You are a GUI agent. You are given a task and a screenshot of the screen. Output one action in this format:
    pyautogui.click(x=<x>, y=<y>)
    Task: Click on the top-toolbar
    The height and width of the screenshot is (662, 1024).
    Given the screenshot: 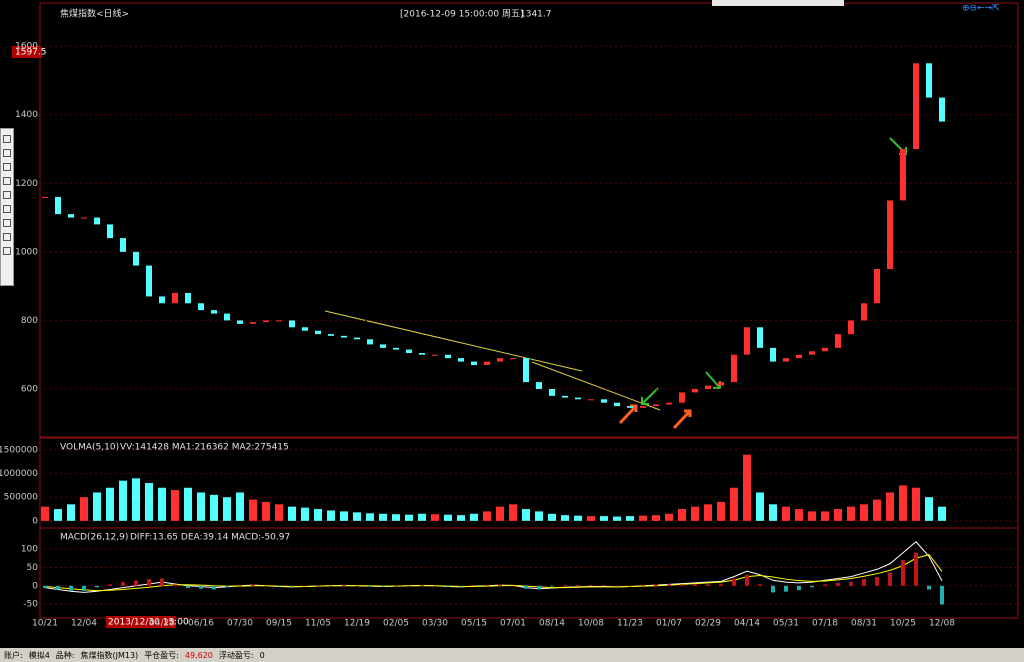 What is the action you would take?
    pyautogui.click(x=778, y=3)
    